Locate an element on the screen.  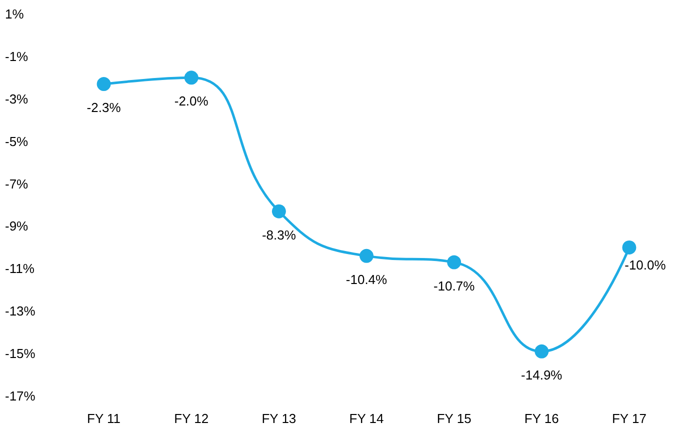
x-tick-label: FY 11 is located at coordinates (104, 418).